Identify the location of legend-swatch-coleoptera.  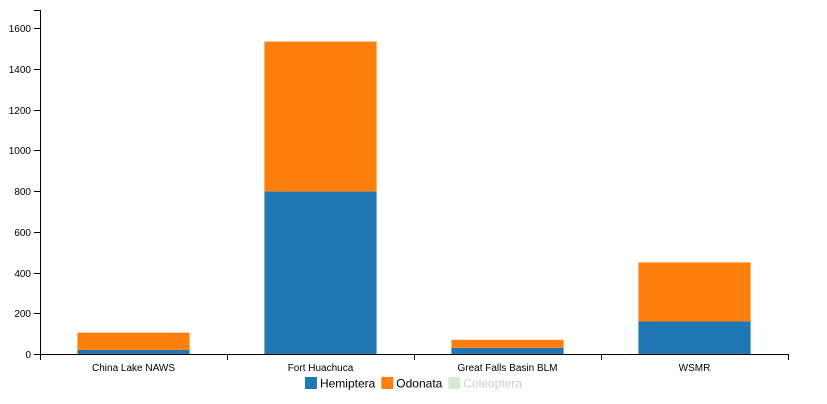
(454, 383).